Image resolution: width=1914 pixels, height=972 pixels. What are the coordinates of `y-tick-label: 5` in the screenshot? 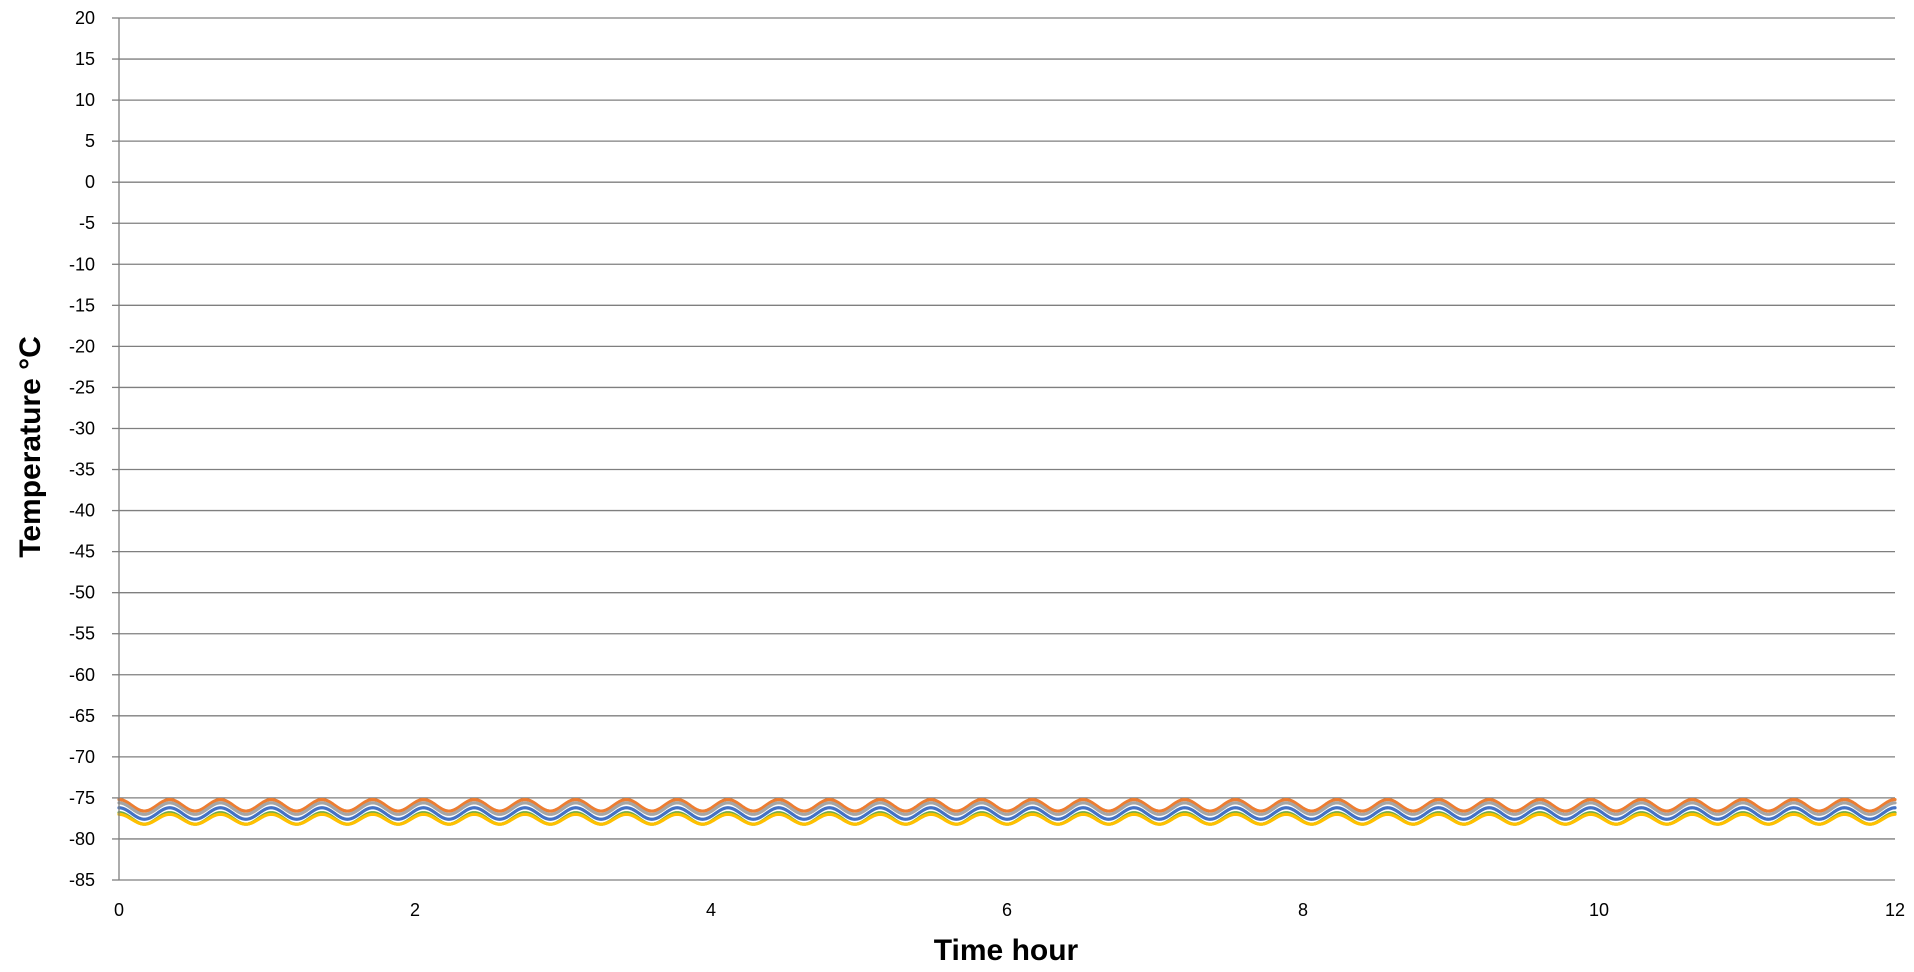 It's located at (90, 141).